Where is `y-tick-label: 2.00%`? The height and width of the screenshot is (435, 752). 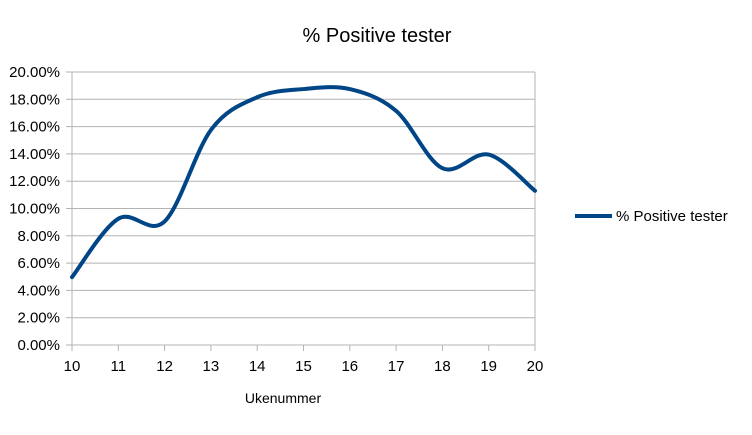
y-tick-label: 2.00% is located at coordinates (38, 318).